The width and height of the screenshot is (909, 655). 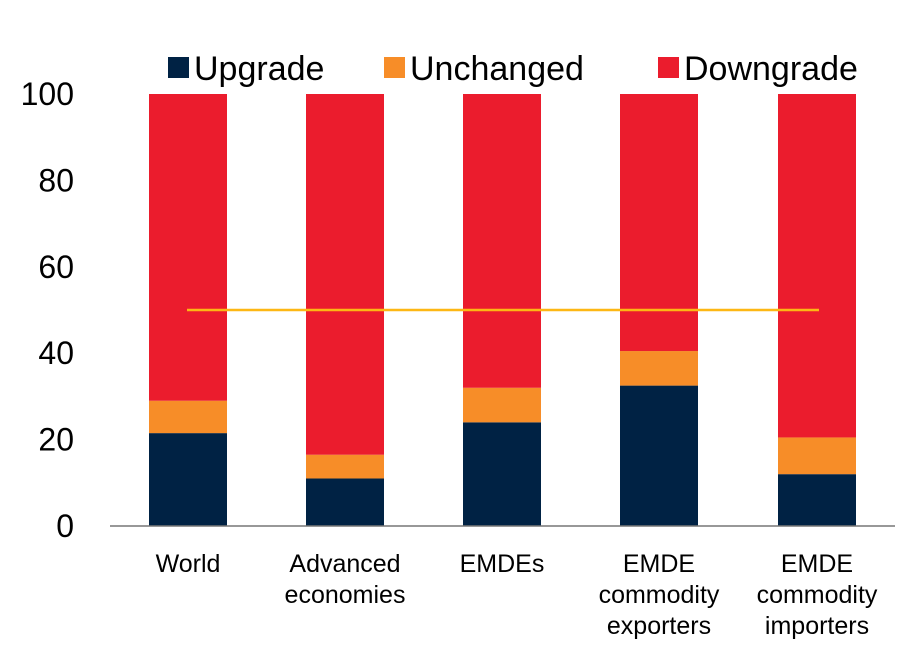 What do you see at coordinates (188, 417) in the screenshot?
I see `bar-world-unchanged` at bounding box center [188, 417].